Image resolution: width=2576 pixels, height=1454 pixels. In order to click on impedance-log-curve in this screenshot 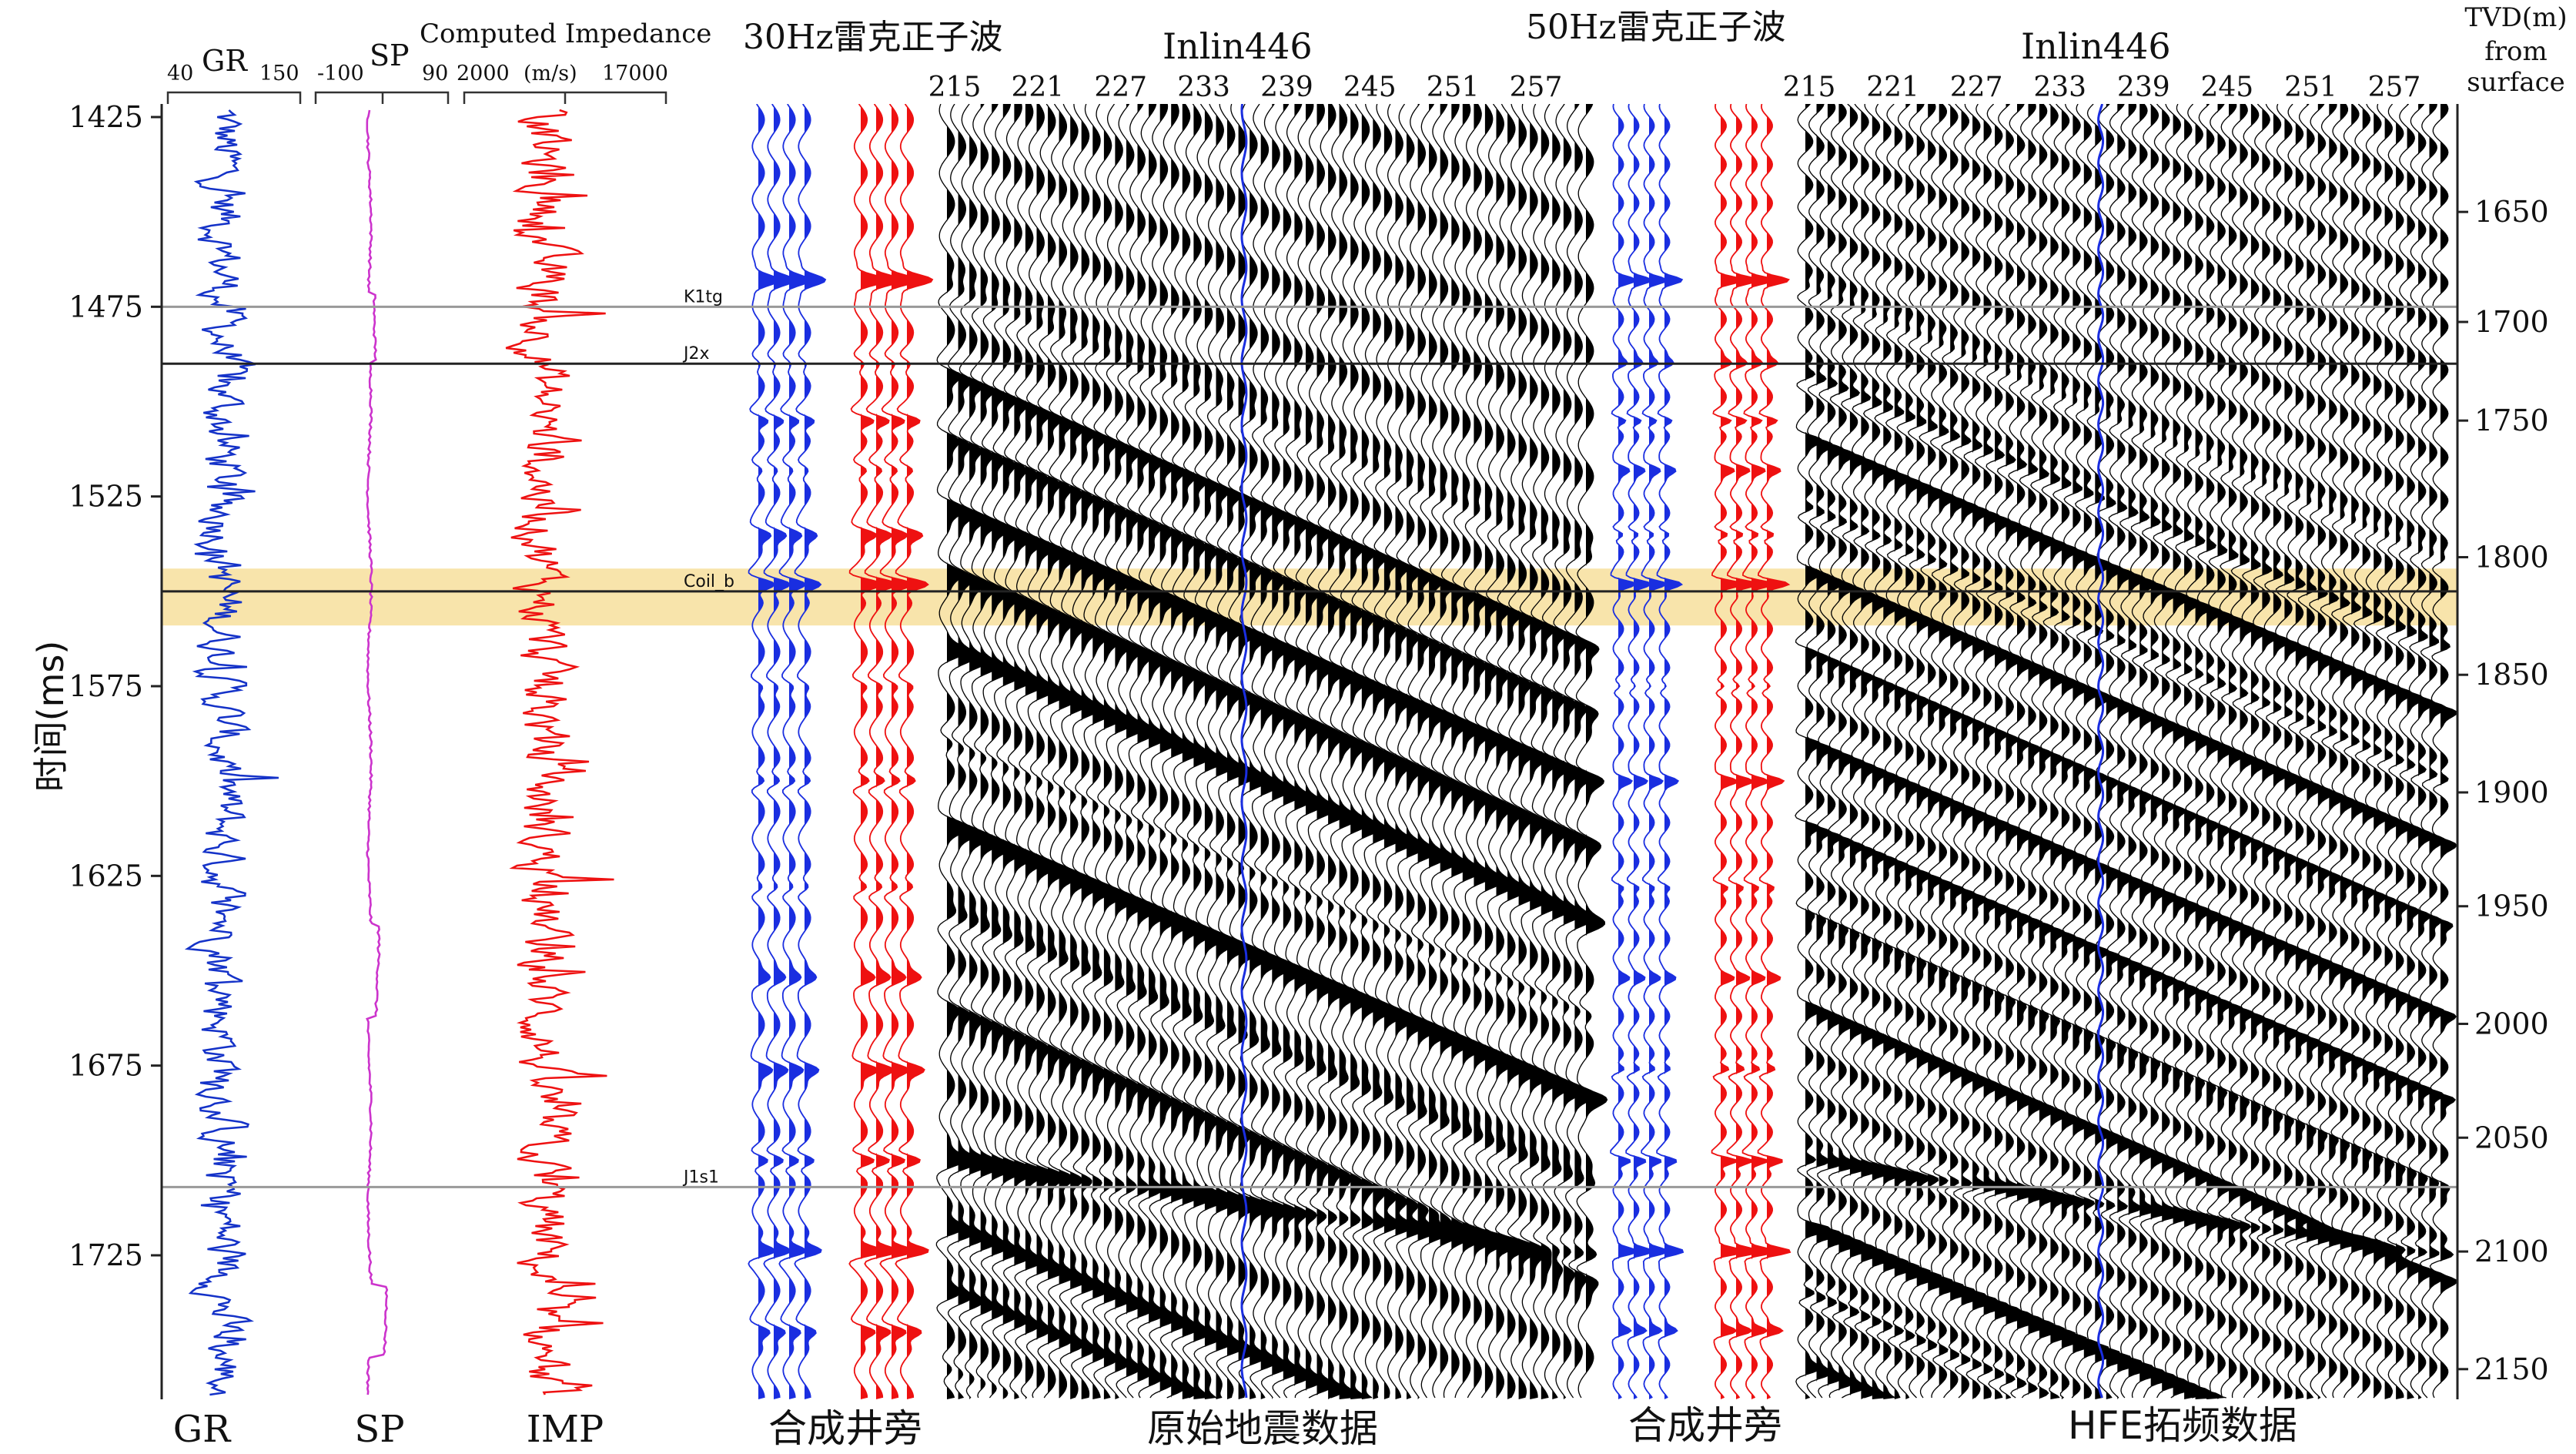, I will do `click(559, 752)`.